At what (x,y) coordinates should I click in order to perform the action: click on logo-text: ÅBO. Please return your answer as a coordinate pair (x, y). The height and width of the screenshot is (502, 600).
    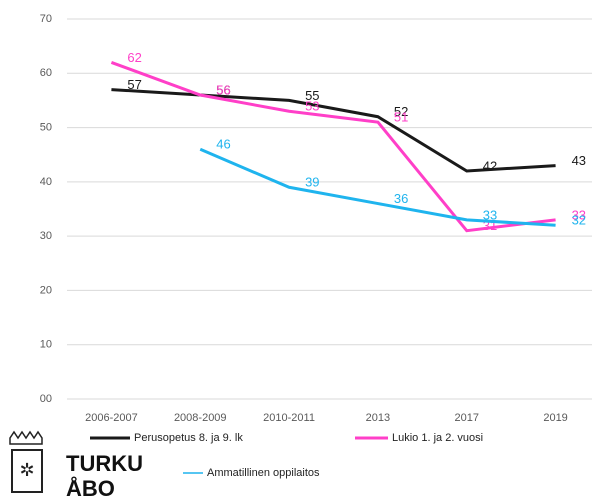
    Looking at the image, I should click on (90, 488).